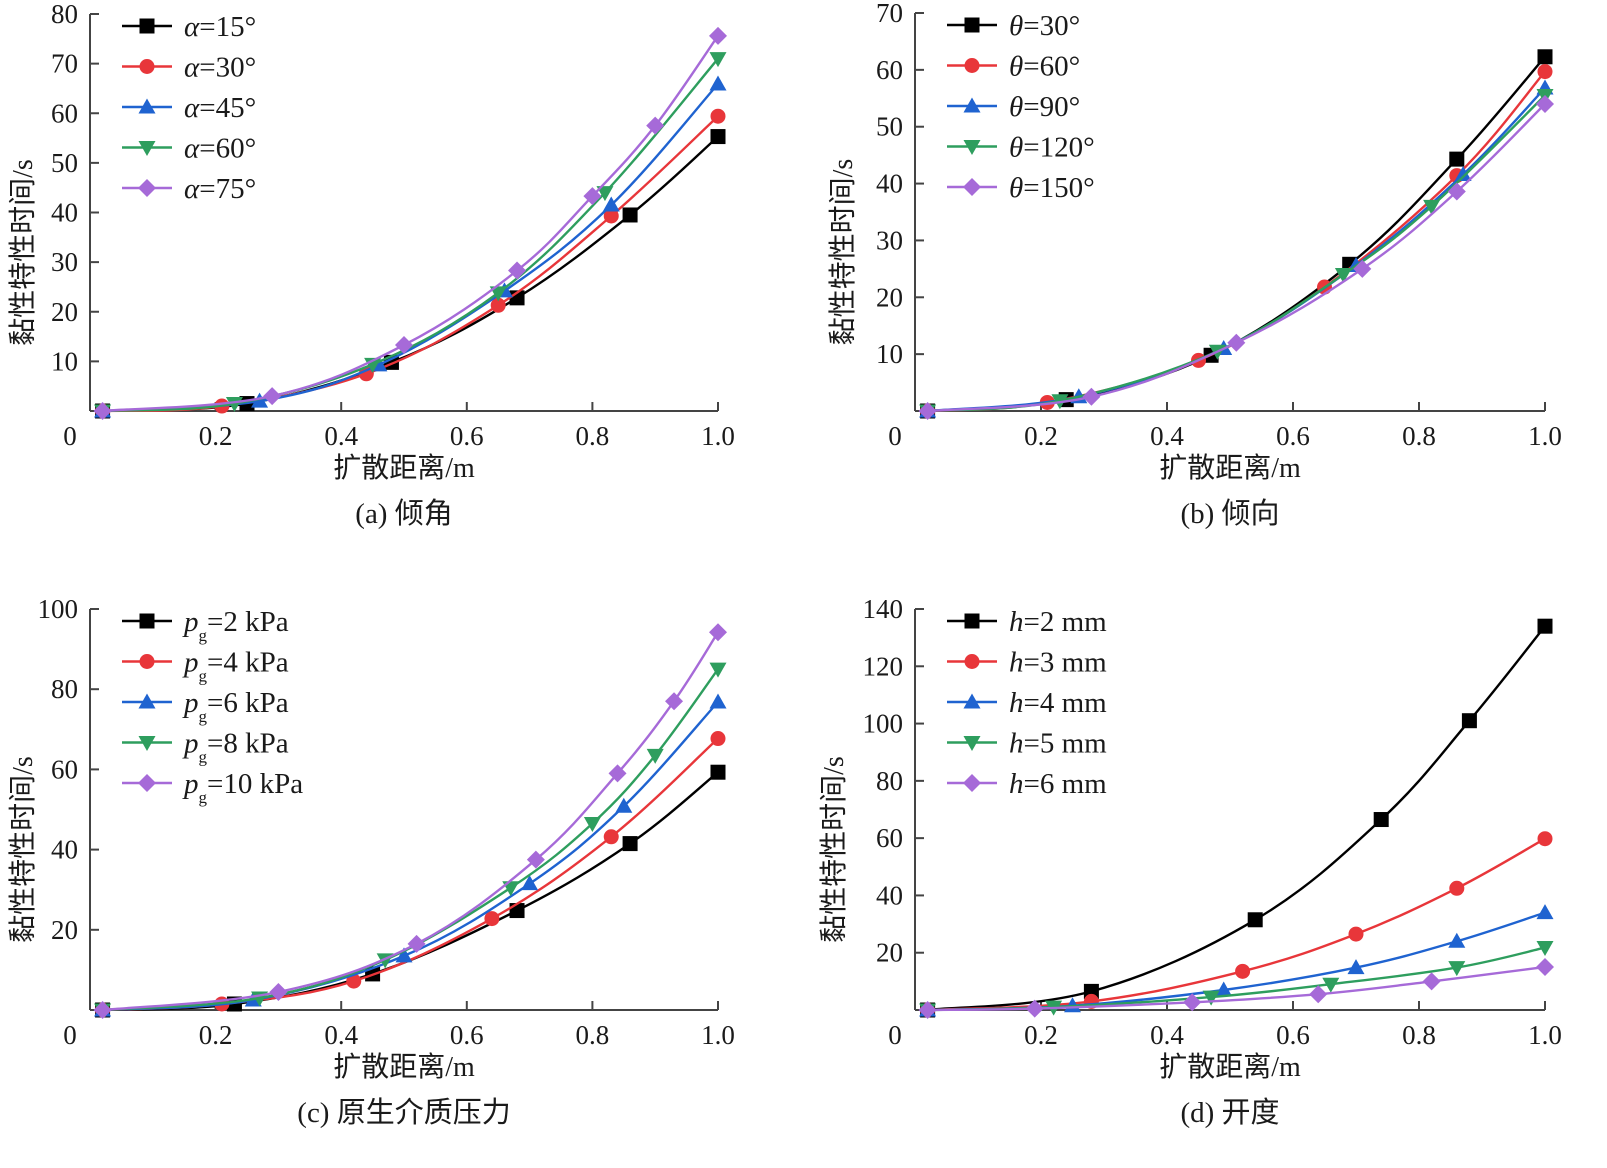 The height and width of the screenshot is (1168, 1607). Describe the element at coordinates (248, 744) in the screenshot. I see `legend-value: =8 kPa` at that location.